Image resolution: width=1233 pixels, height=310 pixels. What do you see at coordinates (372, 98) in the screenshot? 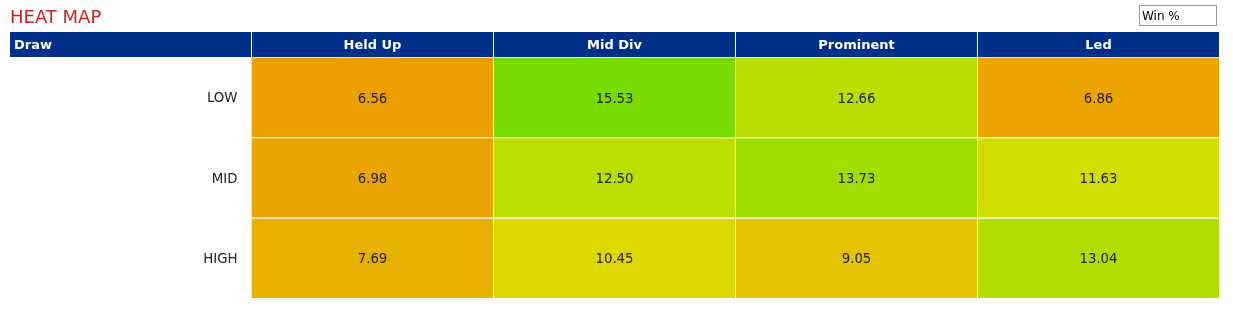
I see `data-label: 6.56` at bounding box center [372, 98].